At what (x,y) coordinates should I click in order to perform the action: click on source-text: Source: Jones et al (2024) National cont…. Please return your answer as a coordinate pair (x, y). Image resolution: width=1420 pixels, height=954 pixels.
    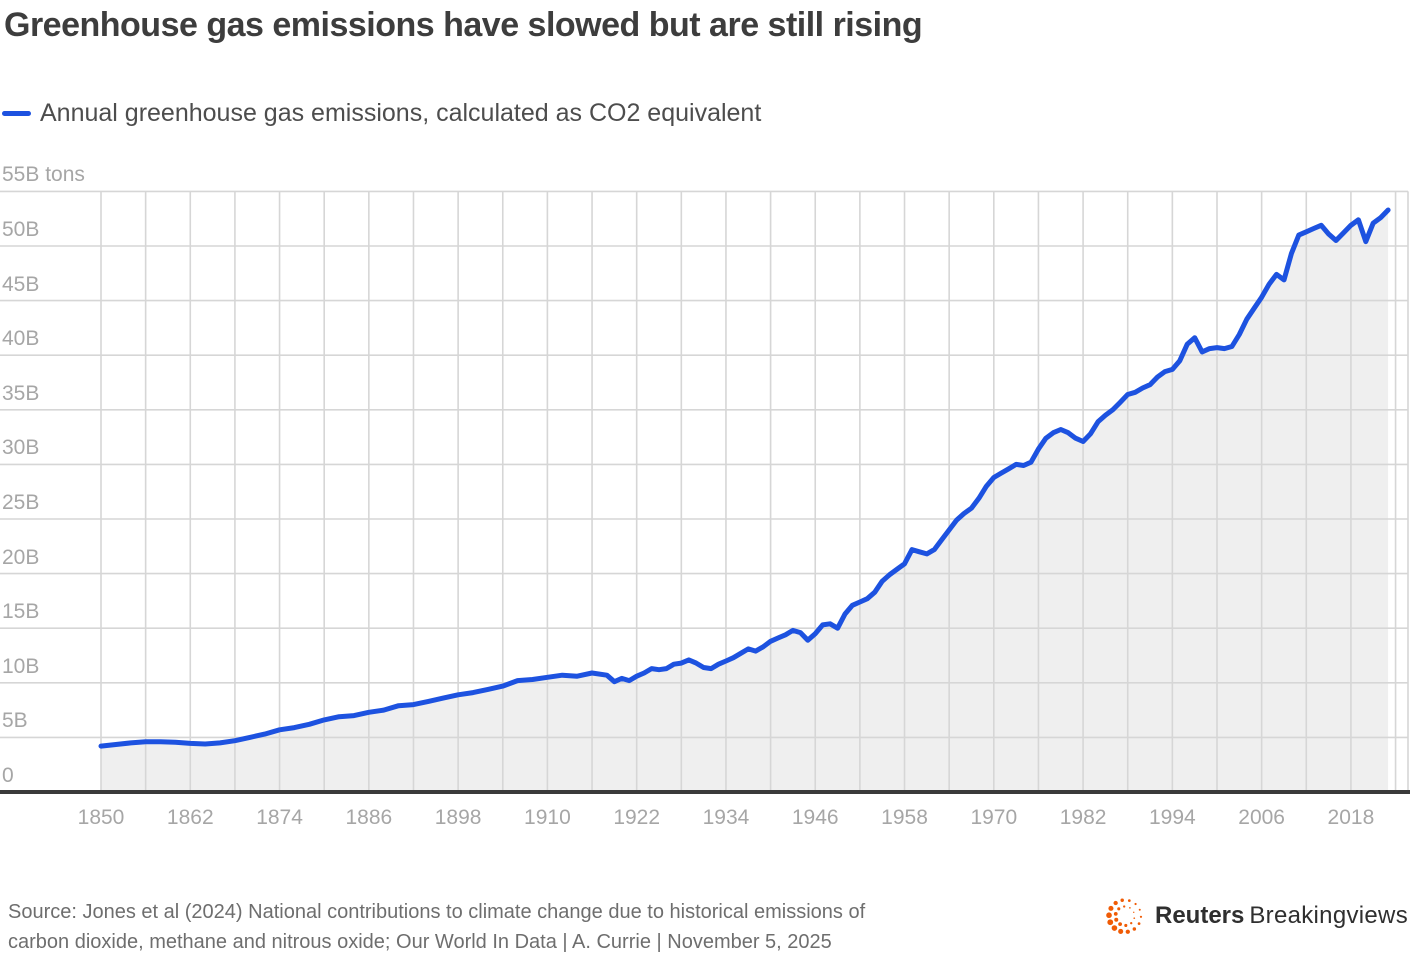
    Looking at the image, I should click on (436, 925).